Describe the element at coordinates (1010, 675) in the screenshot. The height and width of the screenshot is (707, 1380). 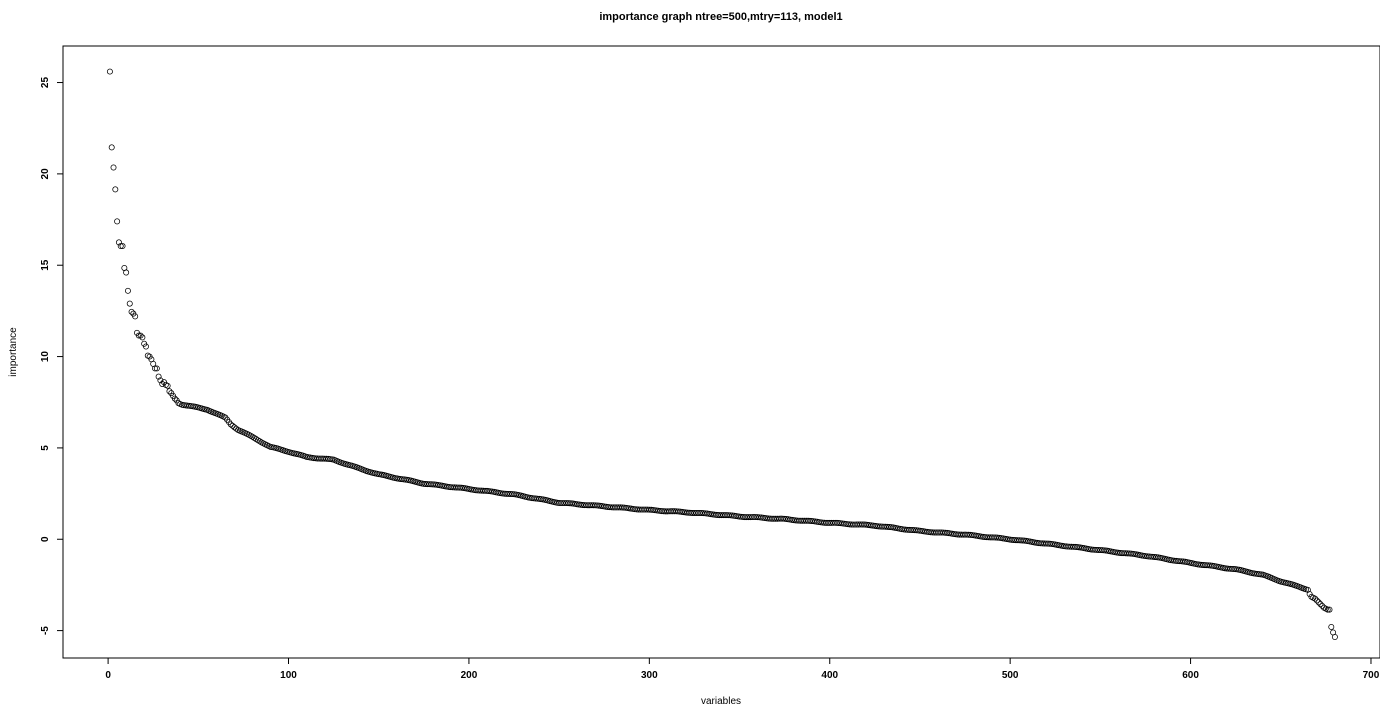
I see `x-tick-label: 500` at that location.